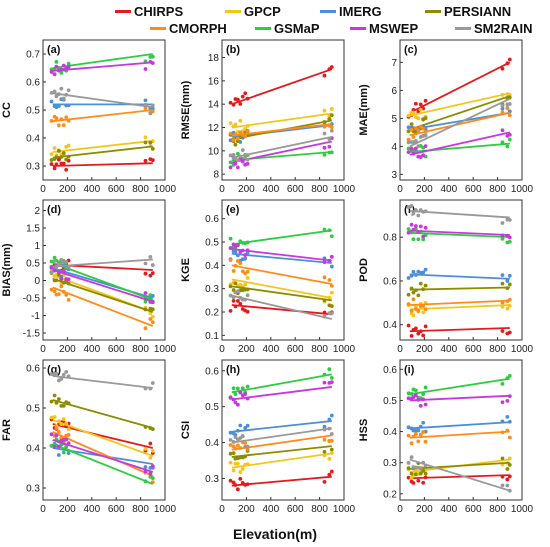 The image size is (550, 547). I want to click on y-axis-label: RMSE(mm), so click(186, 109).